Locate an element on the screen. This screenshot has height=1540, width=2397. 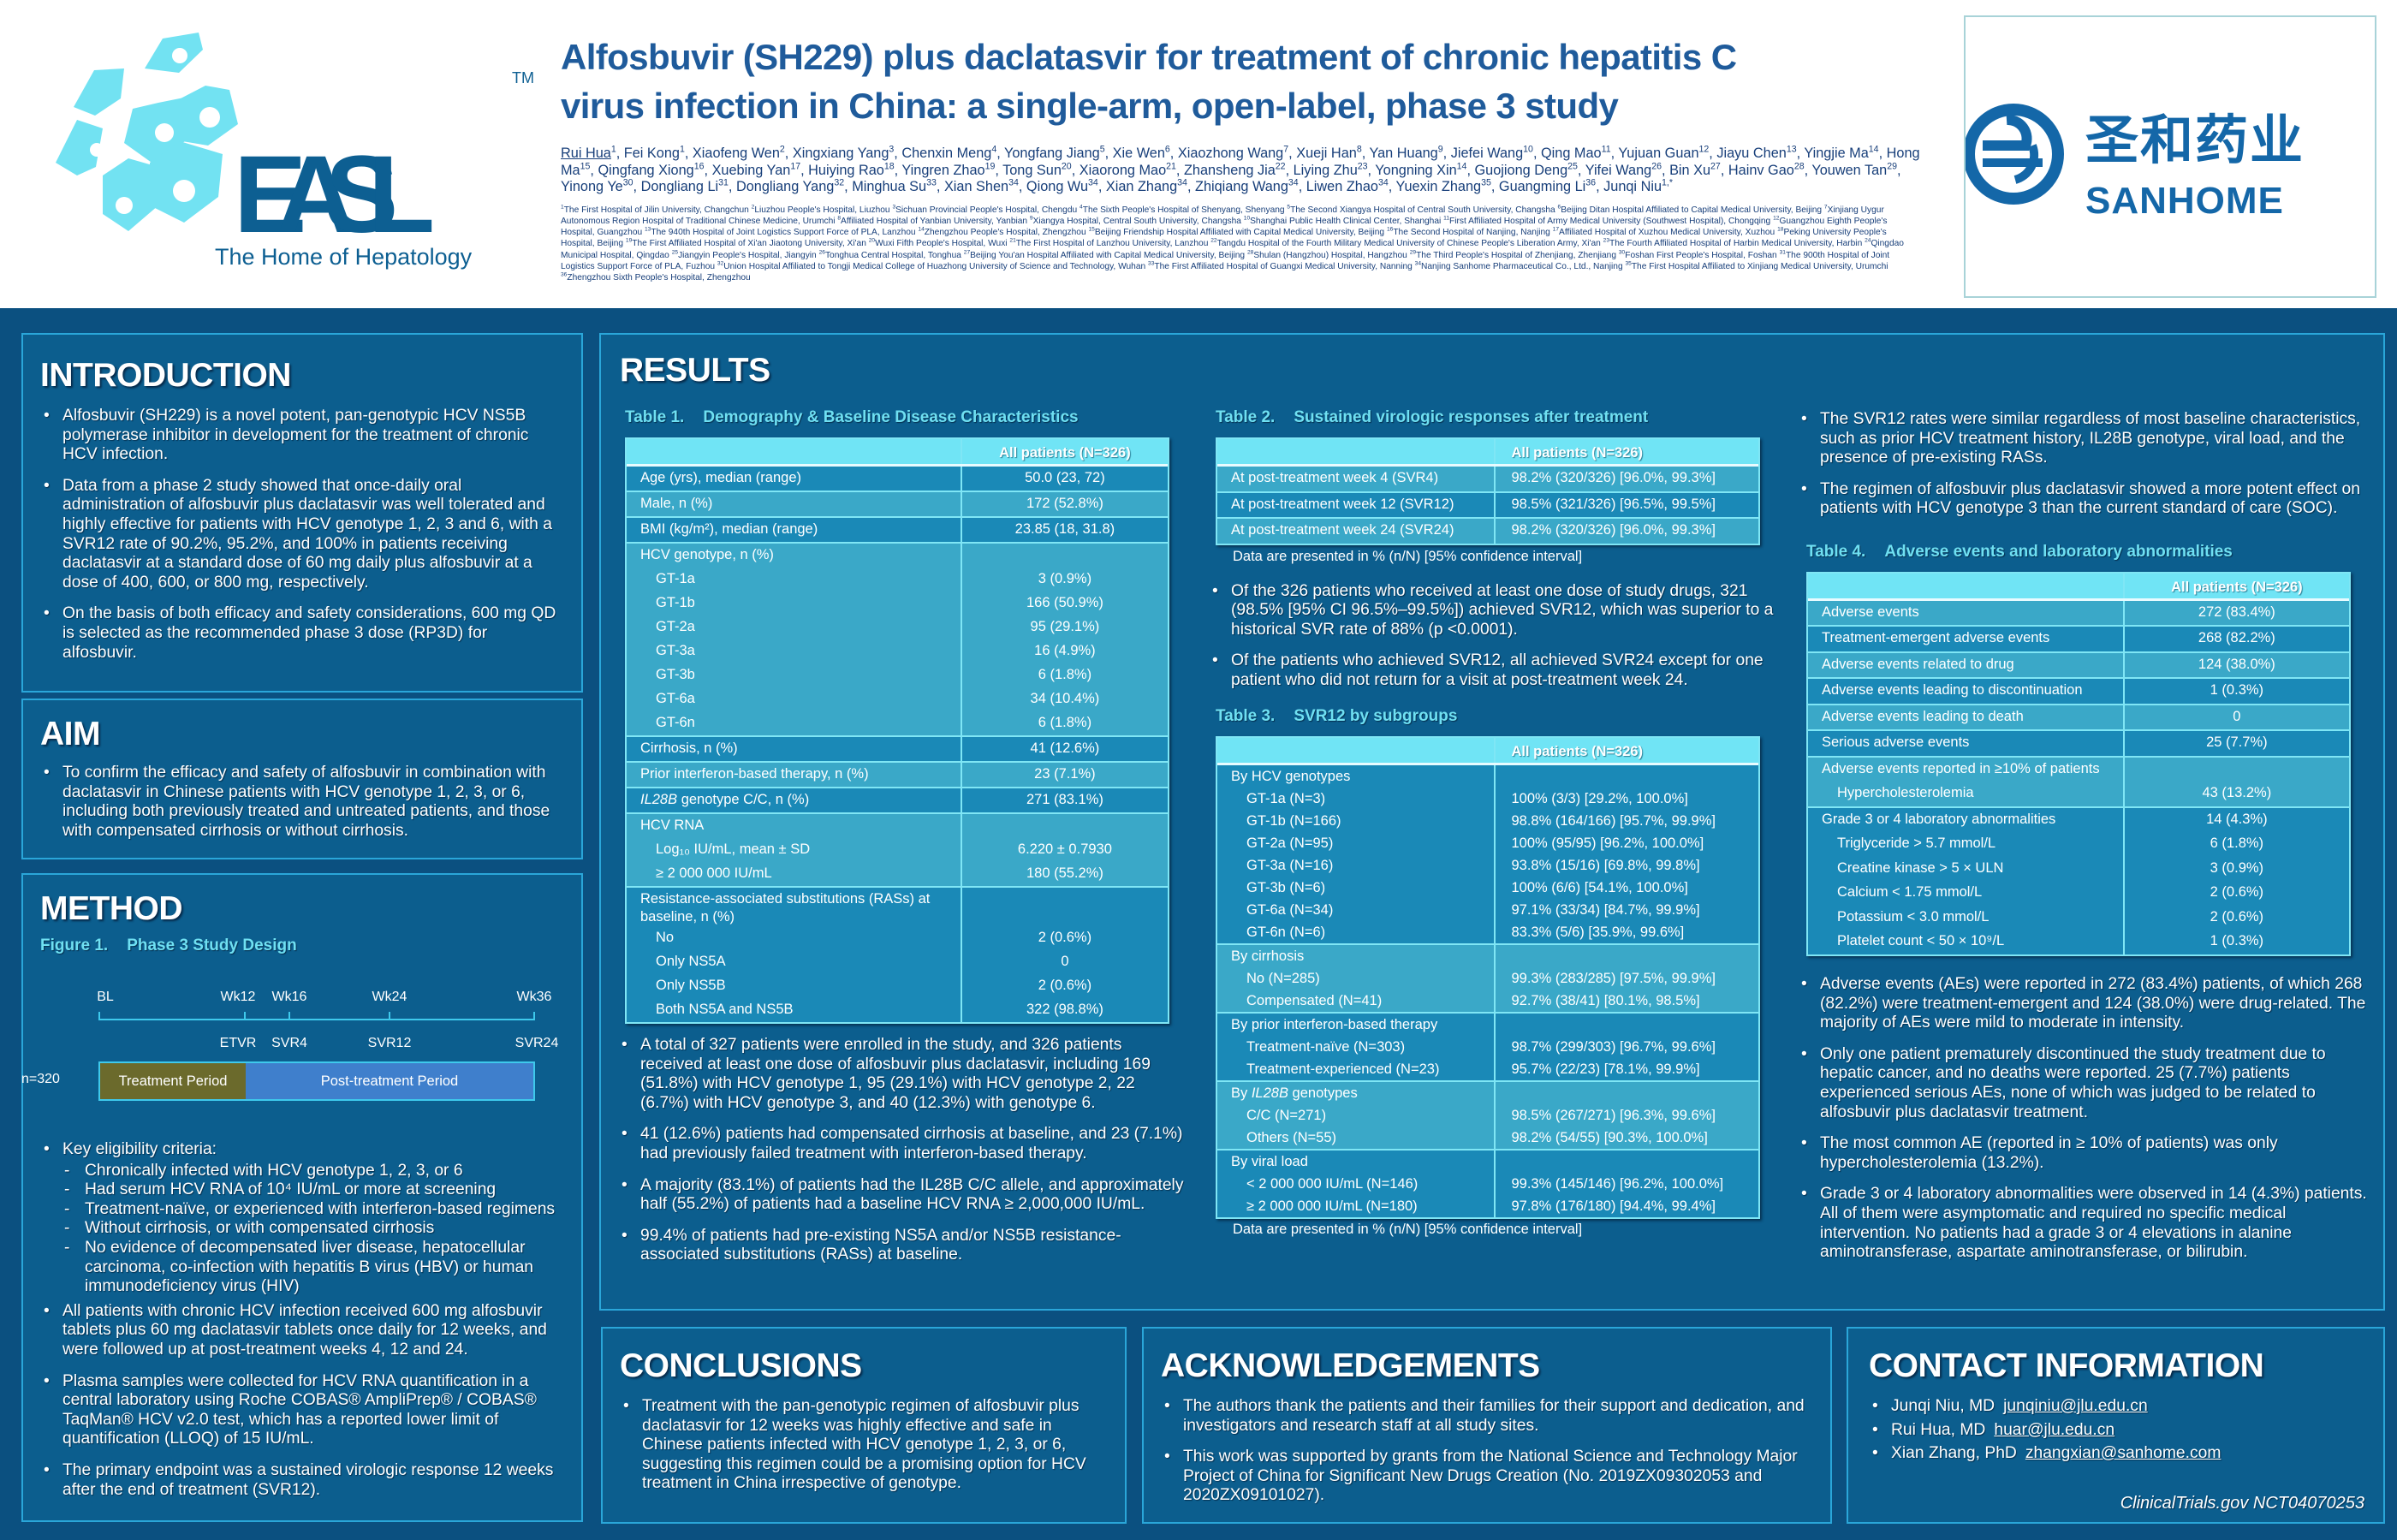
timeline-label-bl: BL is located at coordinates (105, 997).